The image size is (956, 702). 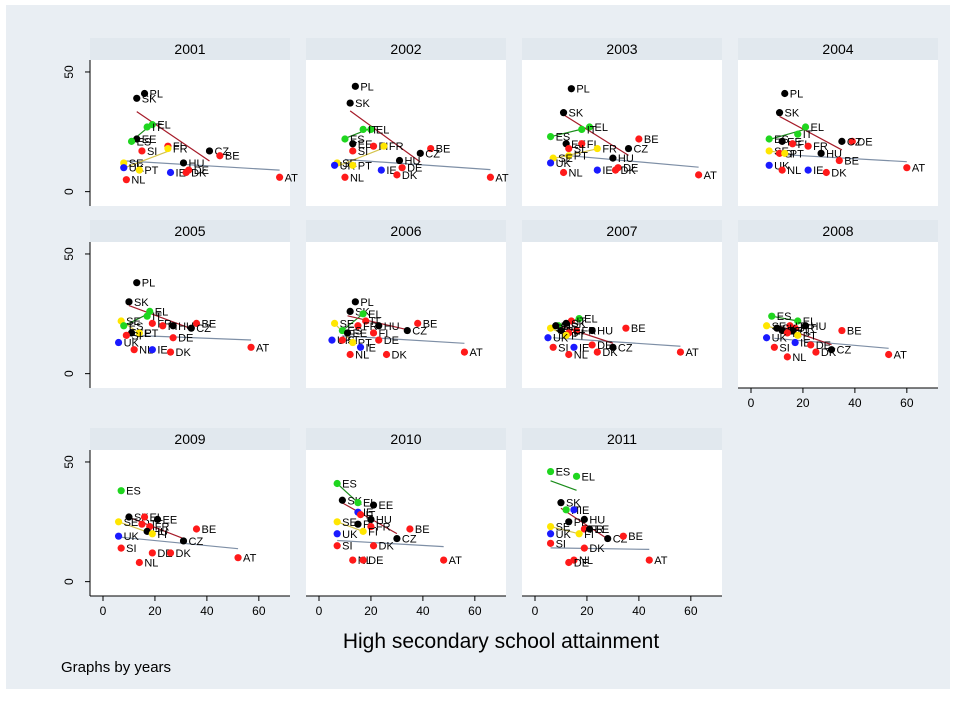 What do you see at coordinates (170, 172) in the screenshot?
I see `data-point-IE` at bounding box center [170, 172].